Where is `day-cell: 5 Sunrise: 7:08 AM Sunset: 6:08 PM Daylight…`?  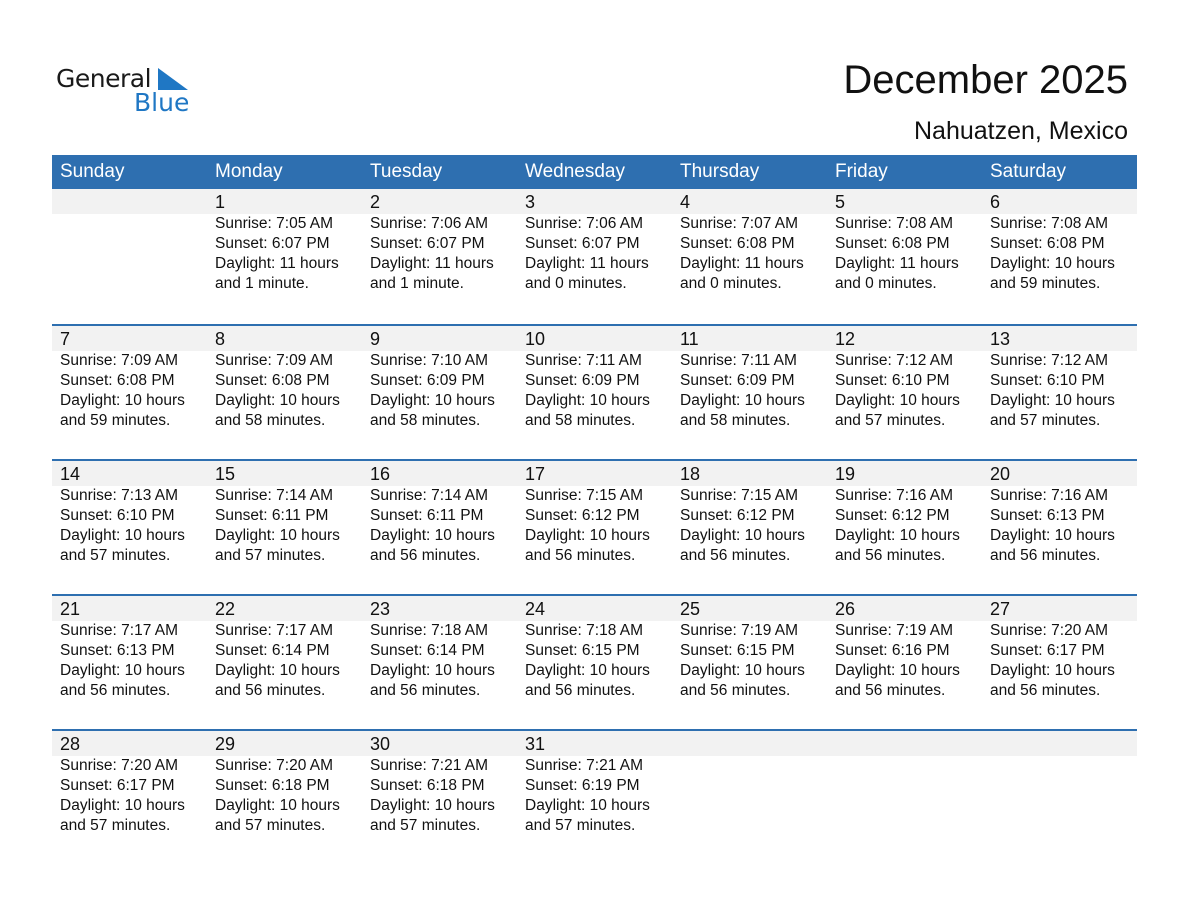 day-cell: 5 Sunrise: 7:08 AM Sunset: 6:08 PM Daylight… is located at coordinates (904, 256).